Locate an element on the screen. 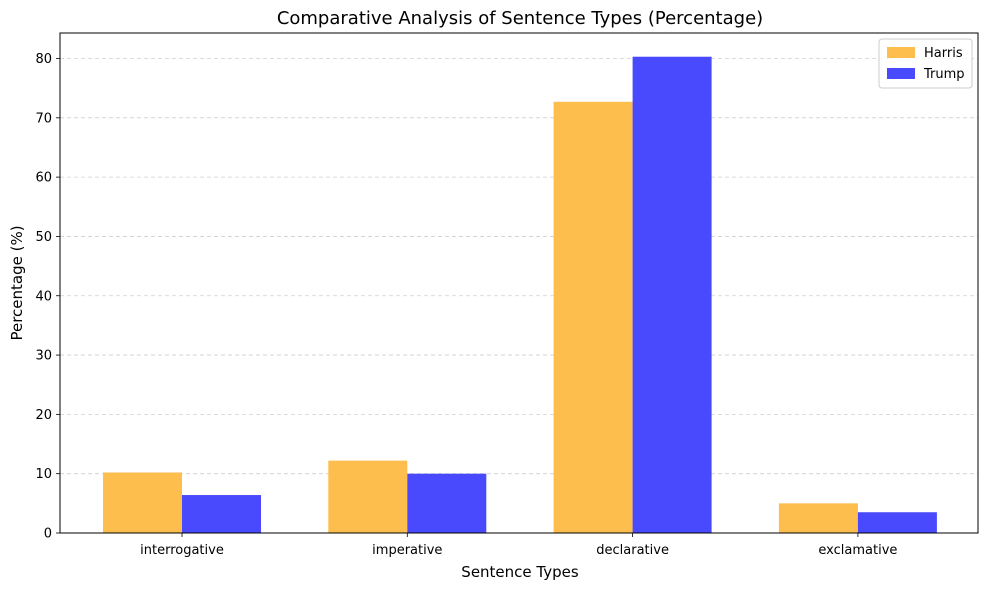 The width and height of the screenshot is (989, 594). bar-trump-exclamative is located at coordinates (897, 522).